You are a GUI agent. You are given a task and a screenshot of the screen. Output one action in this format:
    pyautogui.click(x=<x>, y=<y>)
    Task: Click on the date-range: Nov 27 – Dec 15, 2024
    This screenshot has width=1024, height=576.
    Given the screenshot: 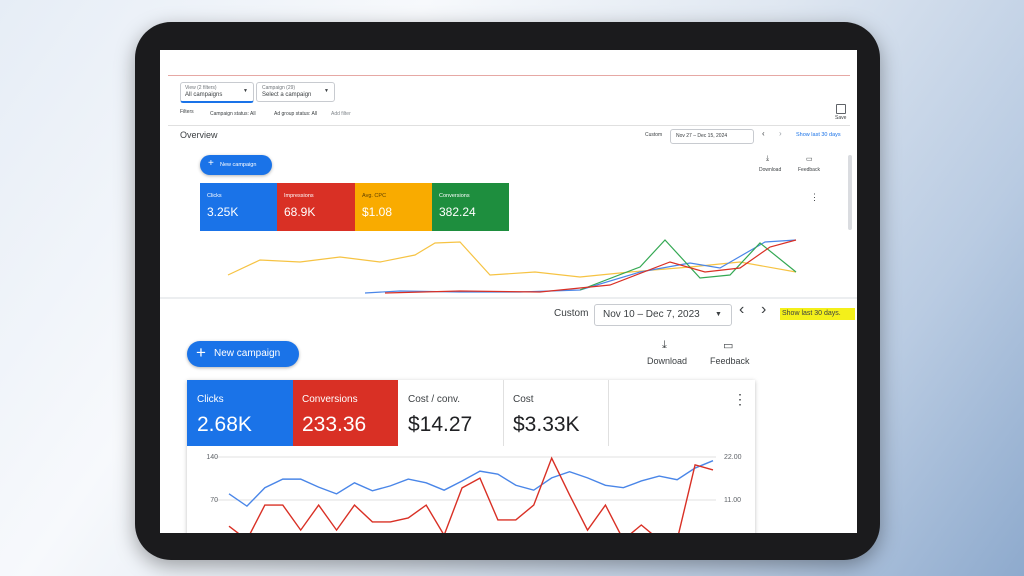 What is the action you would take?
    pyautogui.click(x=702, y=136)
    